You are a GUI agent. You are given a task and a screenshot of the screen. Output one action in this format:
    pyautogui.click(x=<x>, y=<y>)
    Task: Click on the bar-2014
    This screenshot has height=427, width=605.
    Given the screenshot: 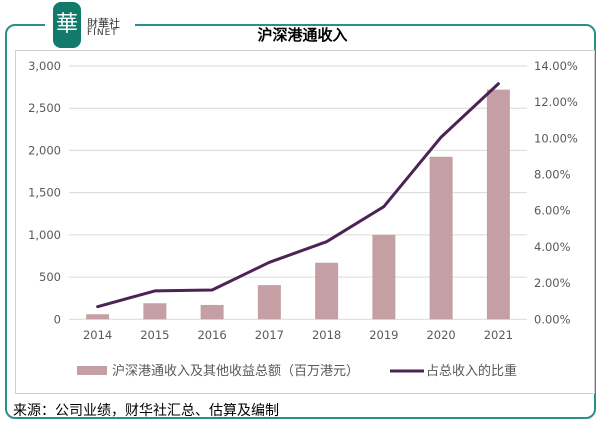 What is the action you would take?
    pyautogui.click(x=98, y=317)
    